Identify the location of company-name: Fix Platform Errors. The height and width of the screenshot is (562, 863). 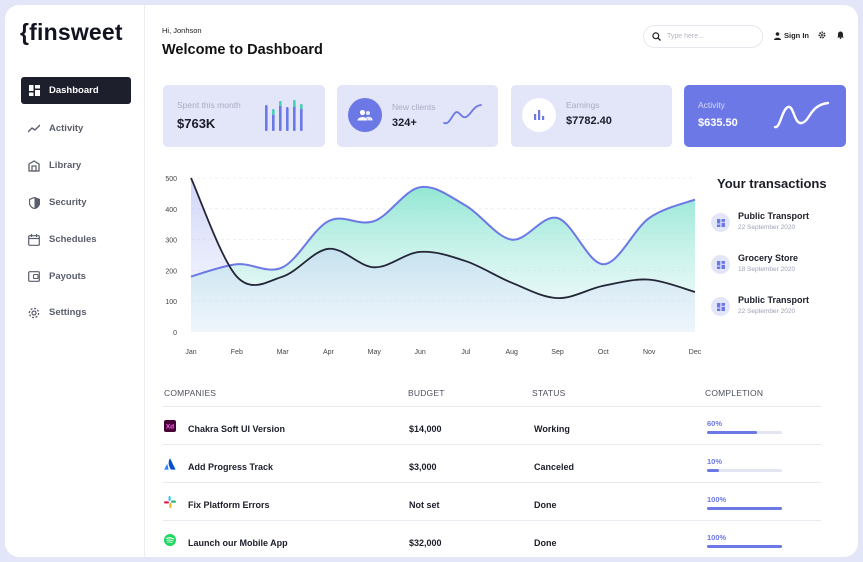
(229, 505).